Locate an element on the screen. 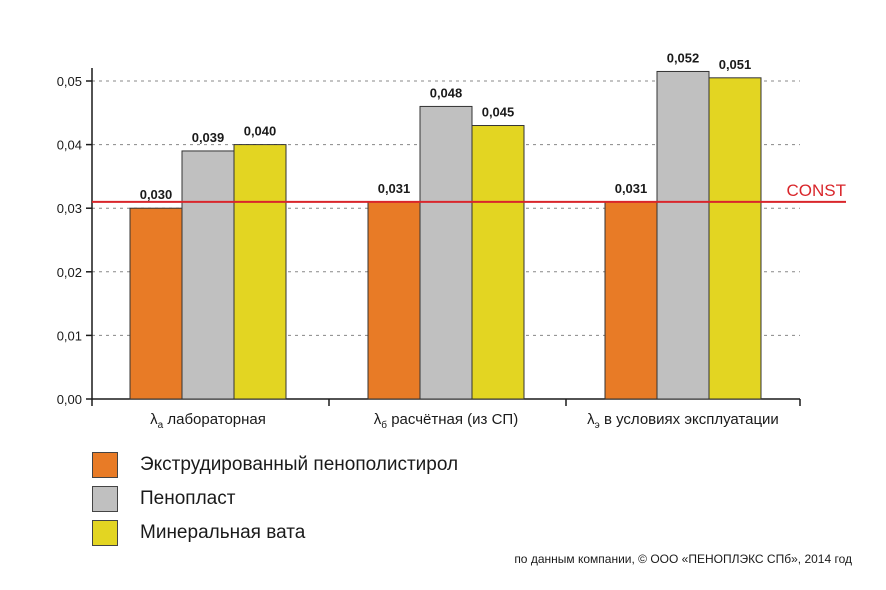  legend-item: Пенопласт is located at coordinates (275, 499).